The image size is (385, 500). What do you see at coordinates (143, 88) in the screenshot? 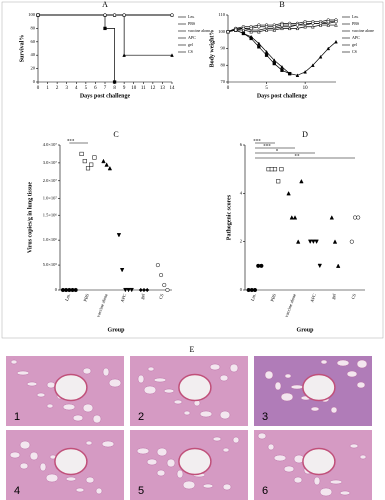
I see `x-tick-label: 11` at bounding box center [143, 88].